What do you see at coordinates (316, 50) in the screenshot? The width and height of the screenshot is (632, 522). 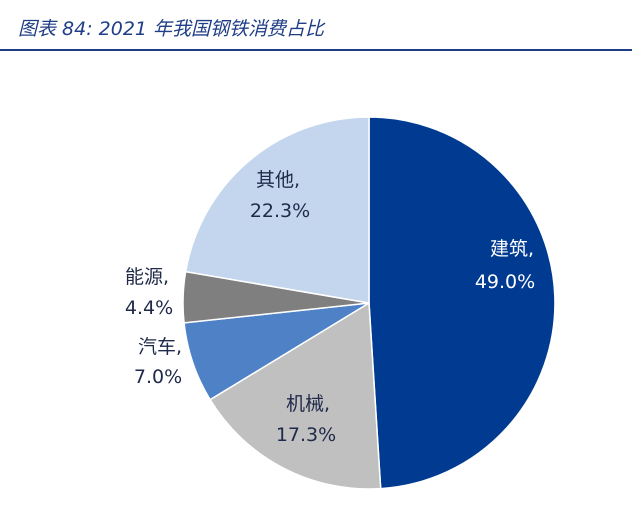 I see `title-underline` at bounding box center [316, 50].